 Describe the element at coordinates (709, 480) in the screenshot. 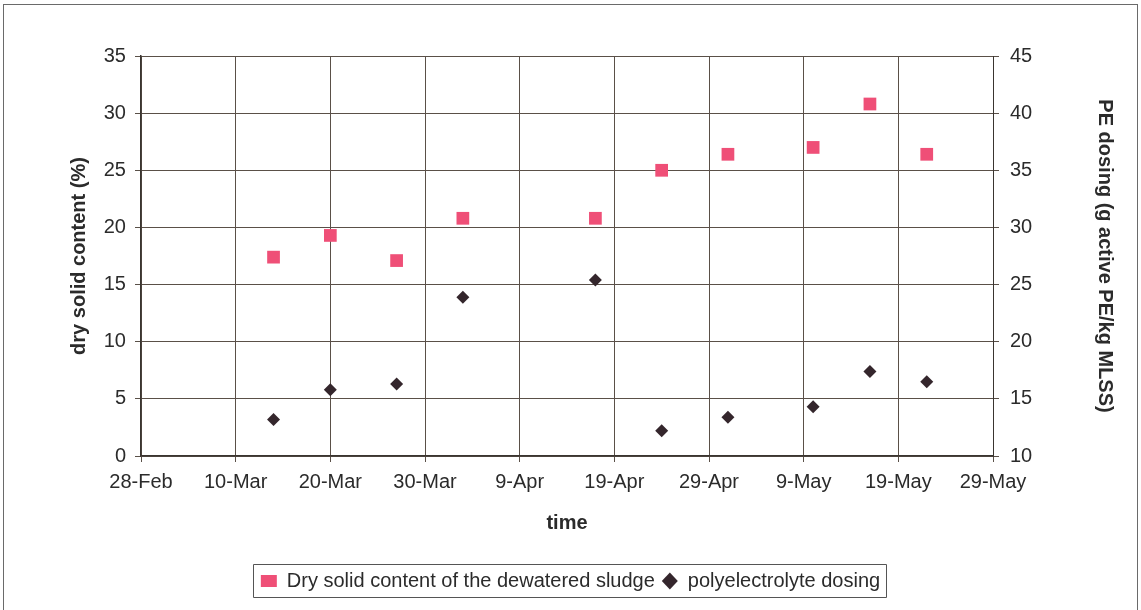

I see `x-tick-label: 29-Apr` at that location.